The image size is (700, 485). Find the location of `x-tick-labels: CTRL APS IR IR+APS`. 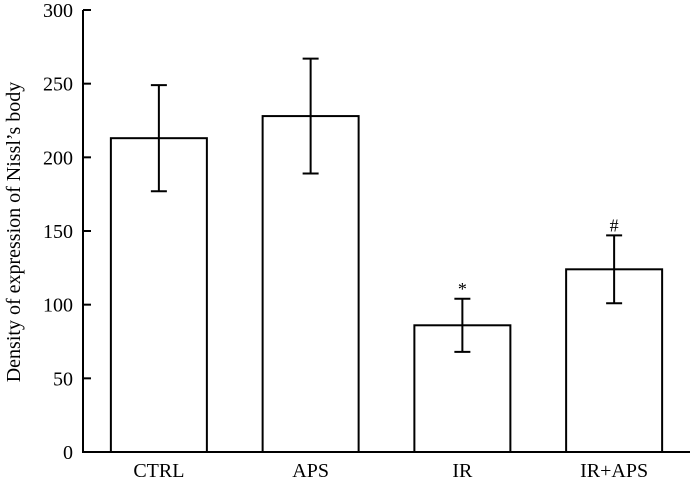

x-tick-labels: CTRL APS IR IR+APS is located at coordinates (390, 471).